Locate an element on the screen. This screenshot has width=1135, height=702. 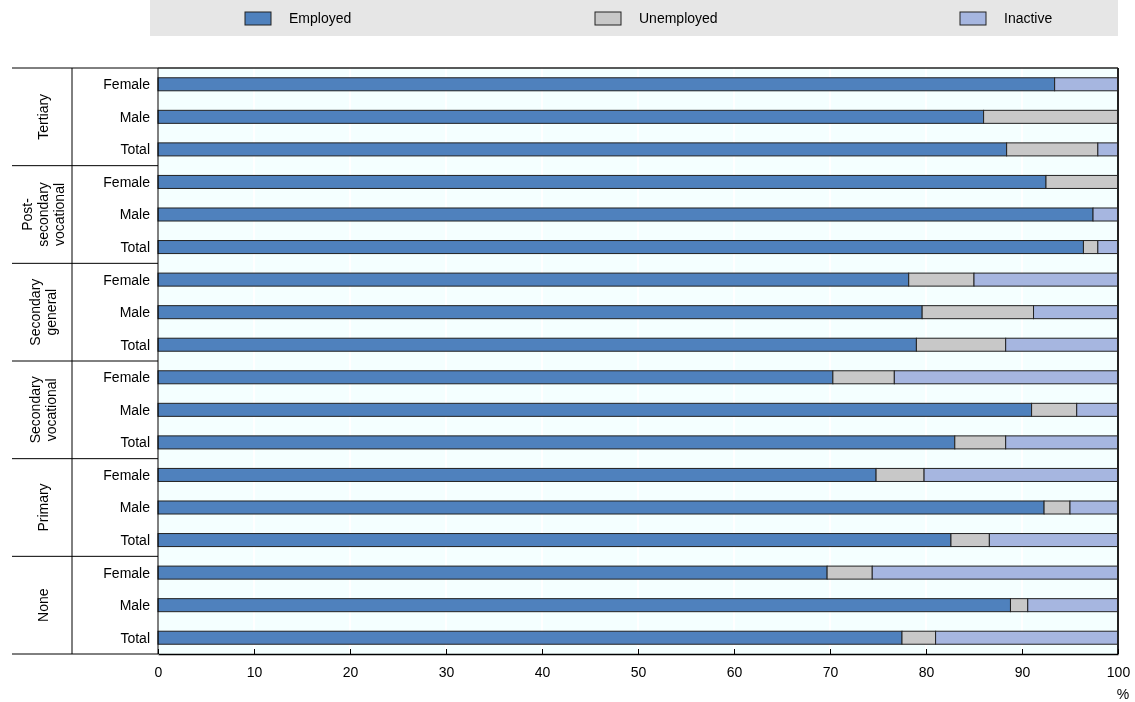
x-tick-label: 70 is located at coordinates (830, 672).